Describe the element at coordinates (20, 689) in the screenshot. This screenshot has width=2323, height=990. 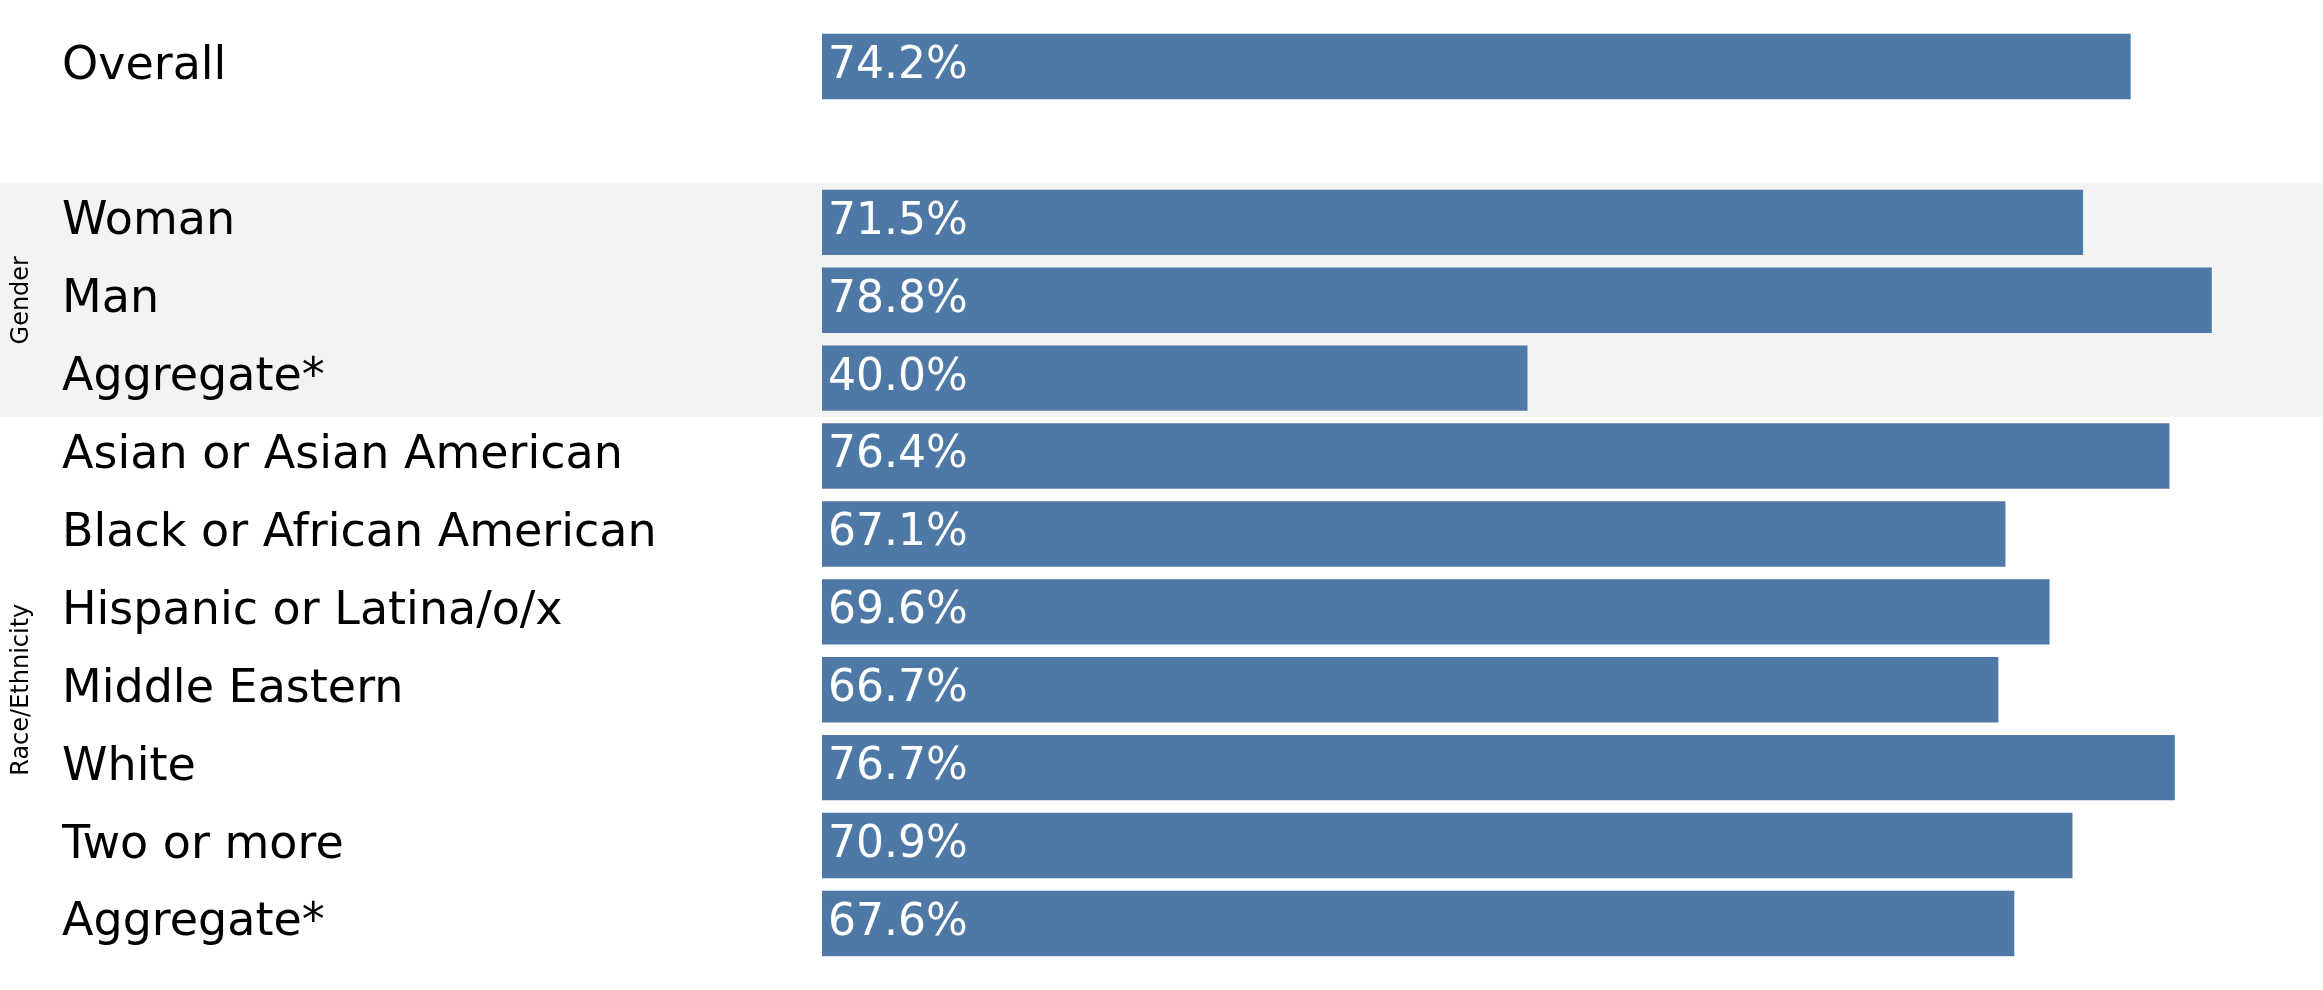
I see `text: Race/Ethnicity` at that location.